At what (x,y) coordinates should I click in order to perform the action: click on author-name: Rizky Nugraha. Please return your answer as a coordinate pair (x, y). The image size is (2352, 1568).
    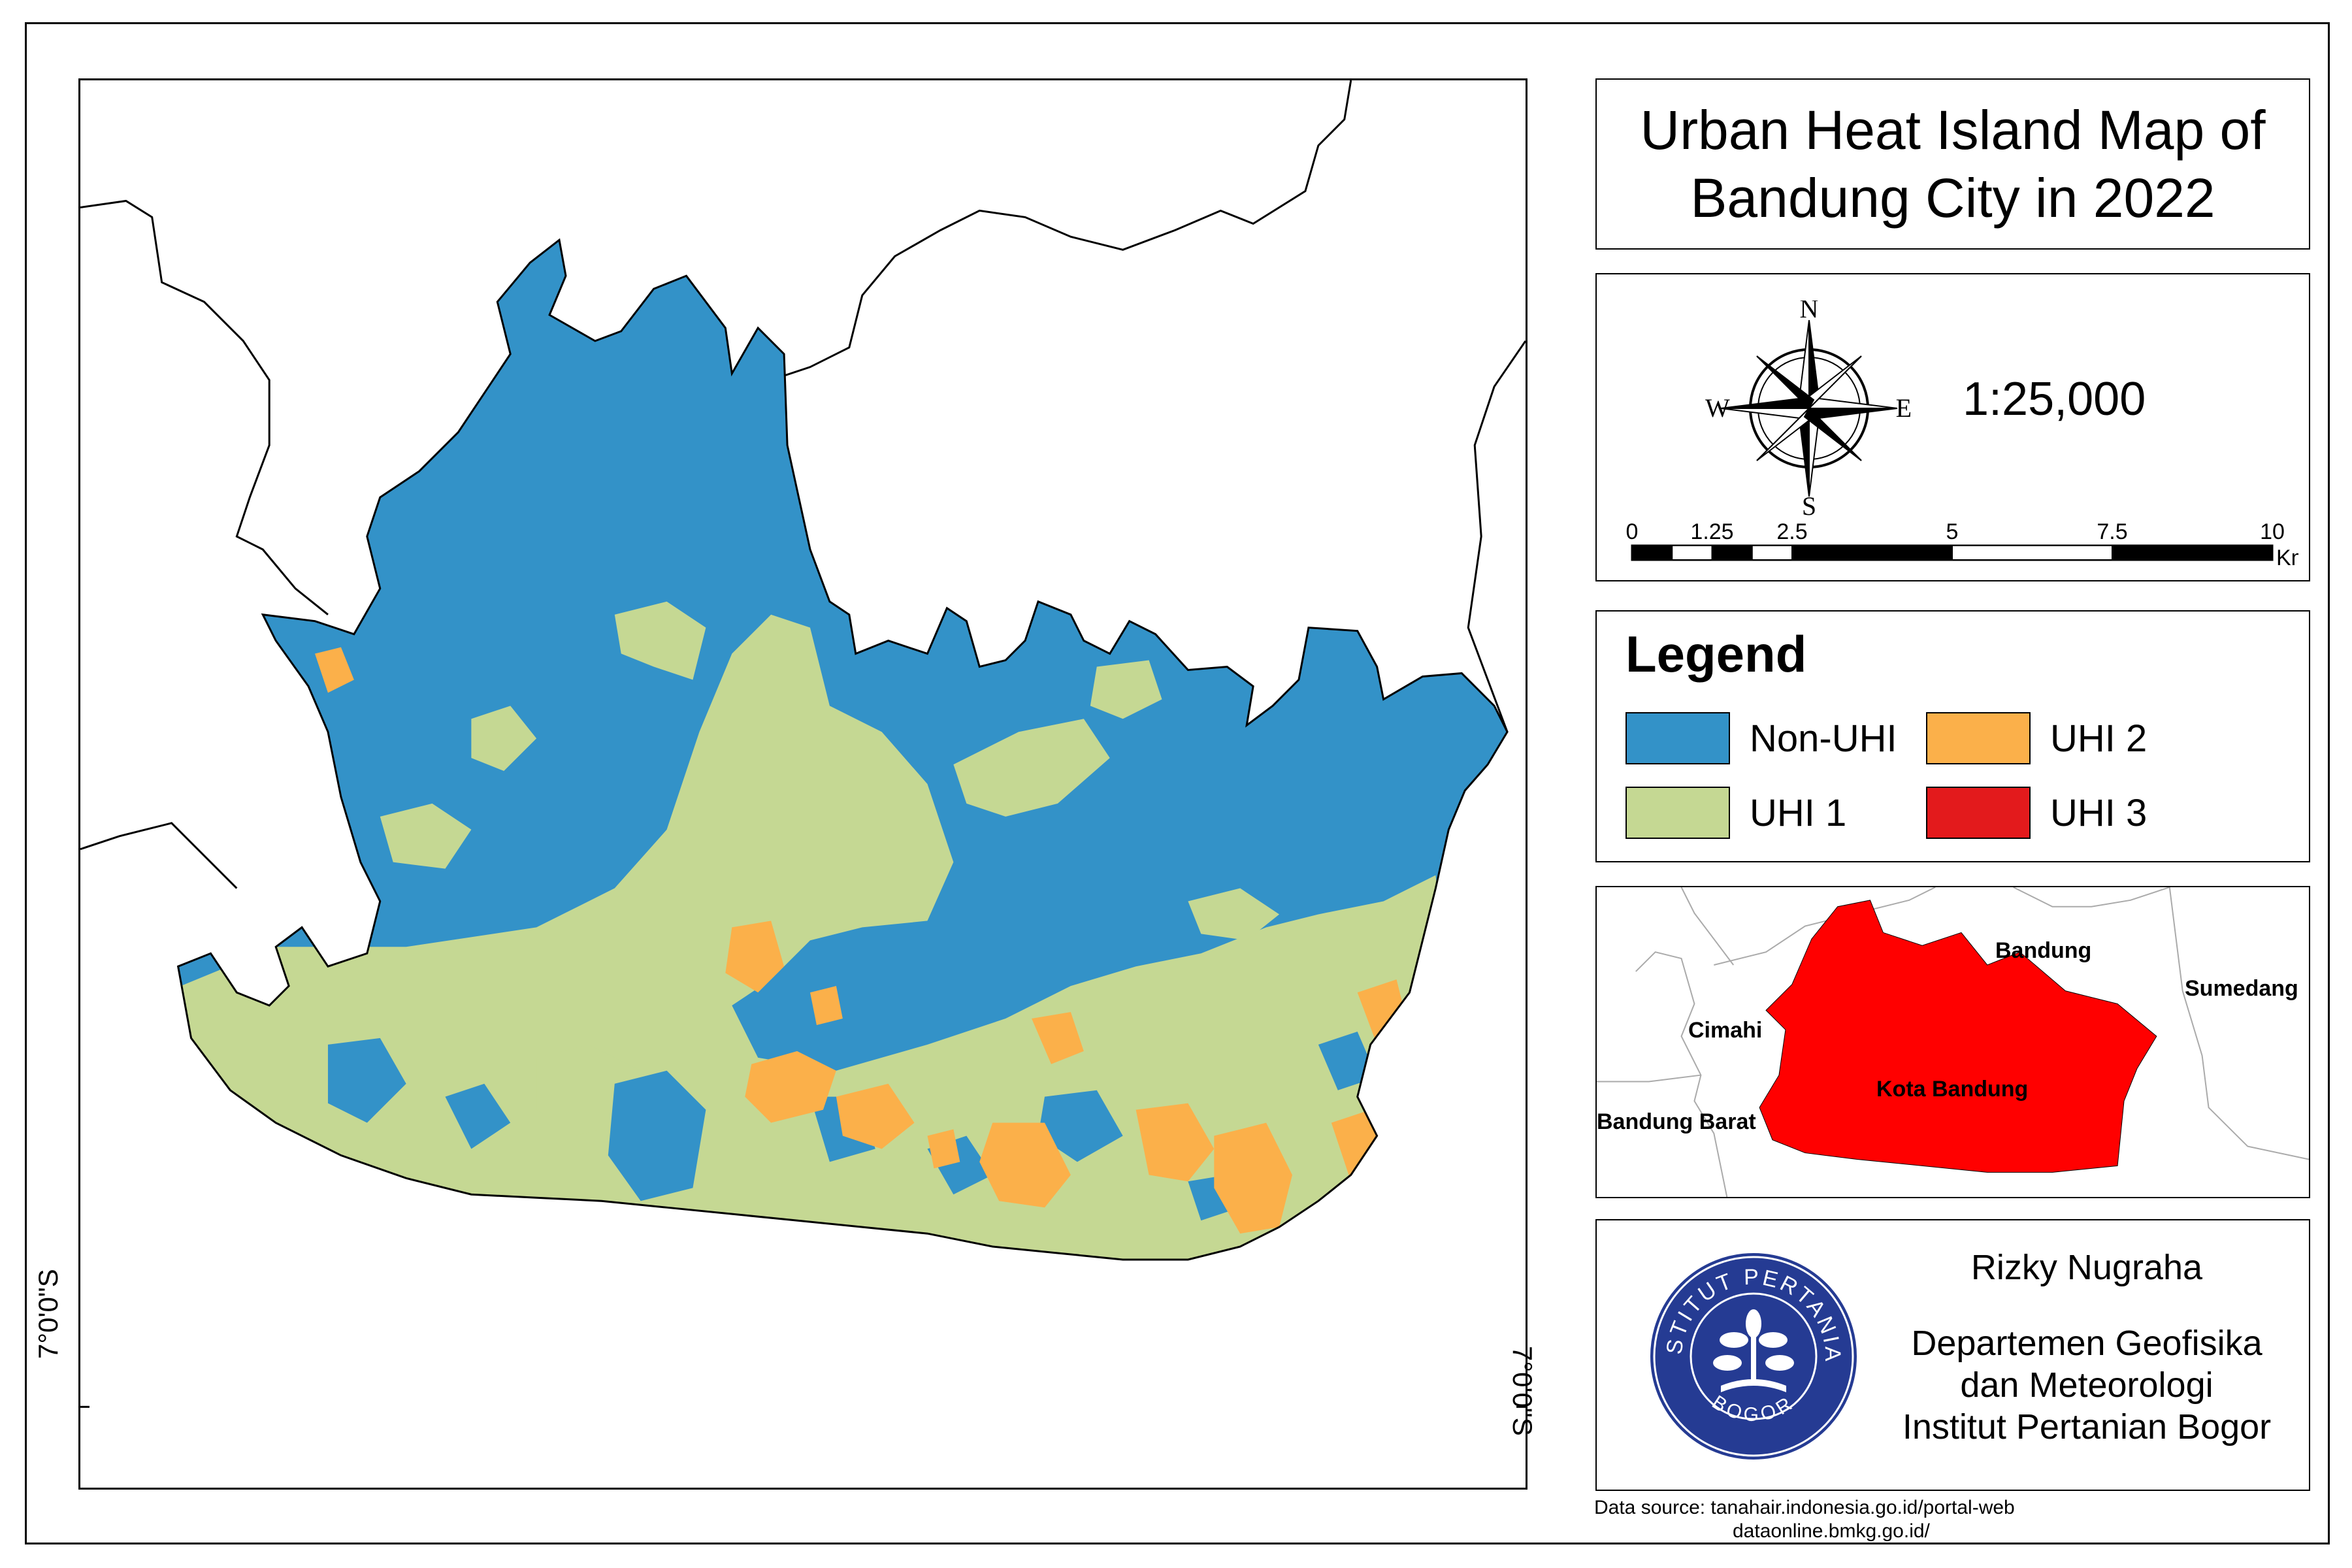
    Looking at the image, I should click on (2086, 1267).